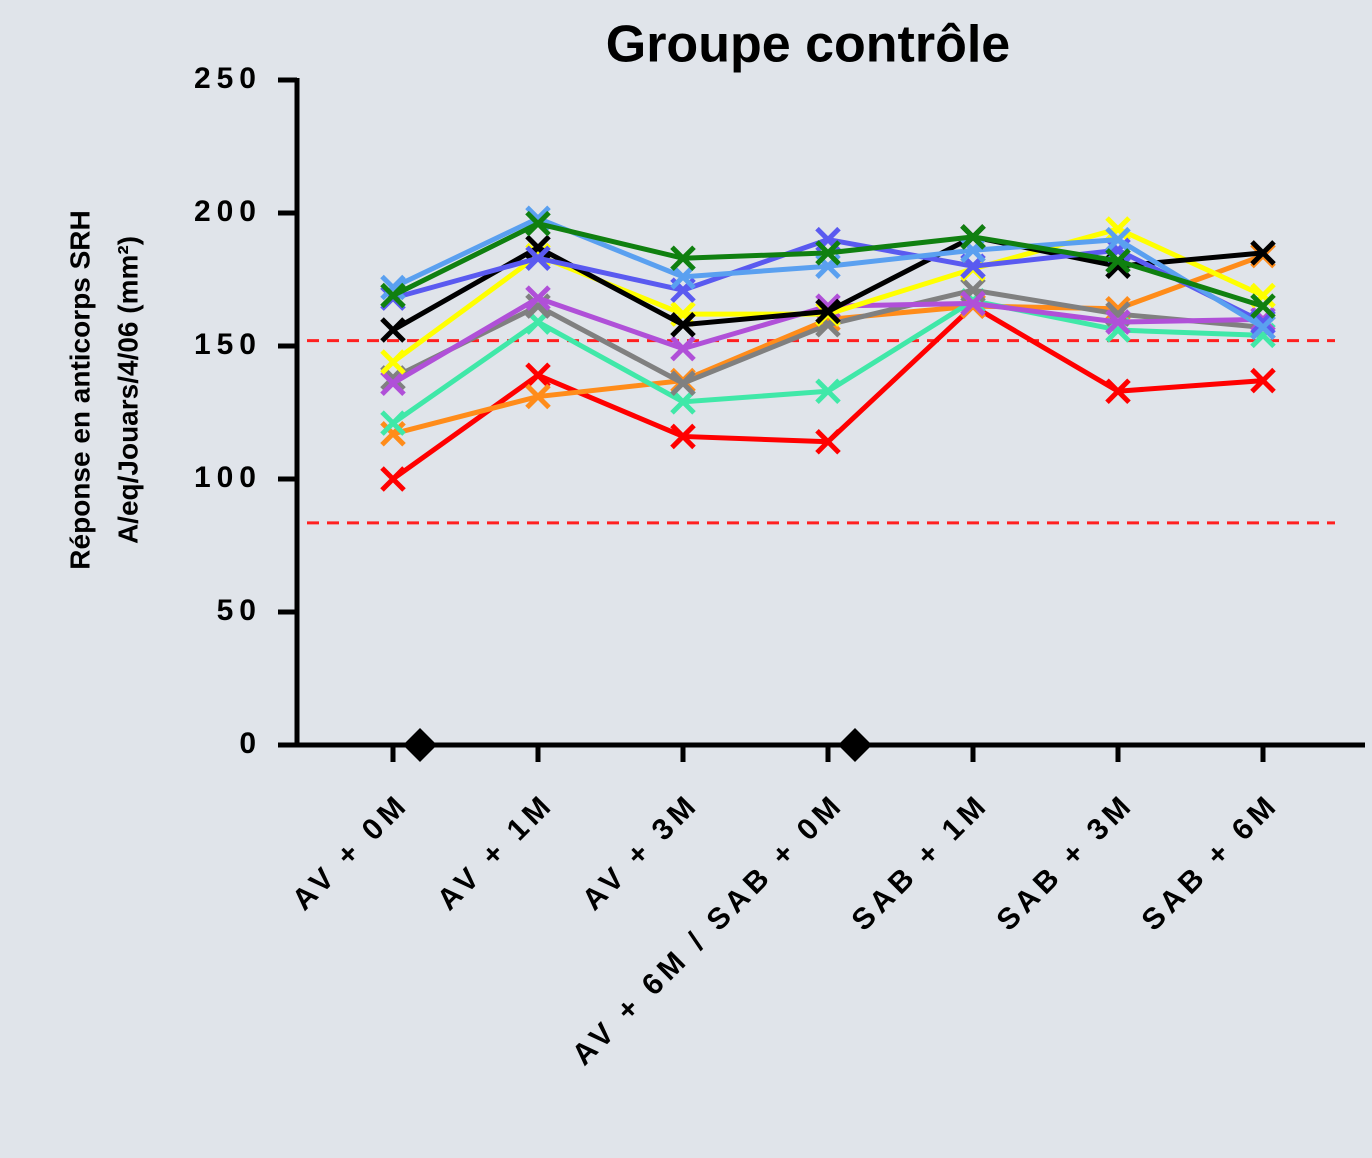 This screenshot has height=1158, width=1372. What do you see at coordinates (250, 743) in the screenshot?
I see `y-tick-label: 0` at bounding box center [250, 743].